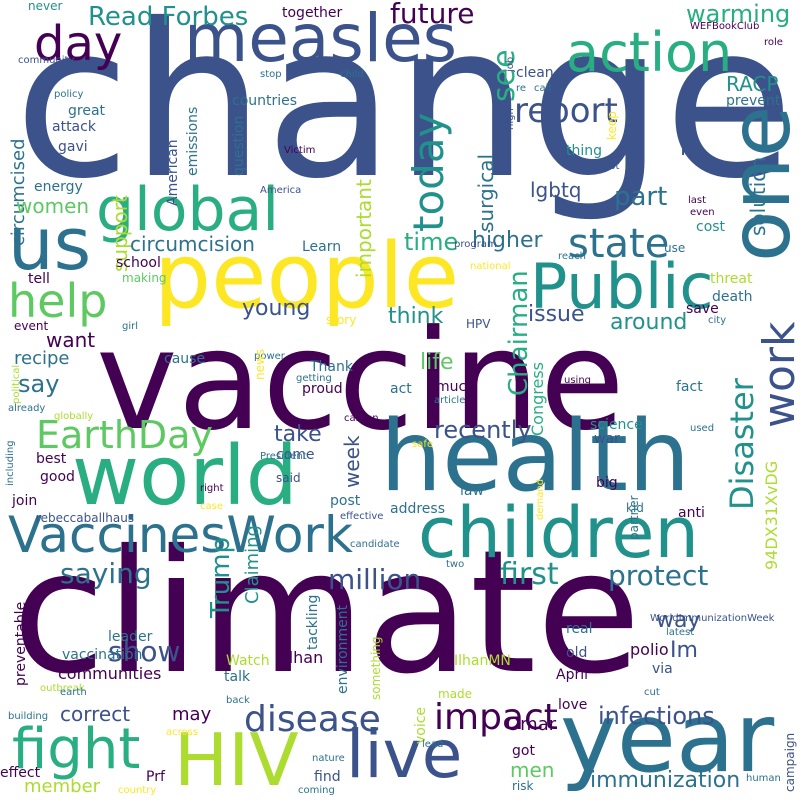 This screenshot has width=800, height=800. I want to click on word: fact, so click(689, 387).